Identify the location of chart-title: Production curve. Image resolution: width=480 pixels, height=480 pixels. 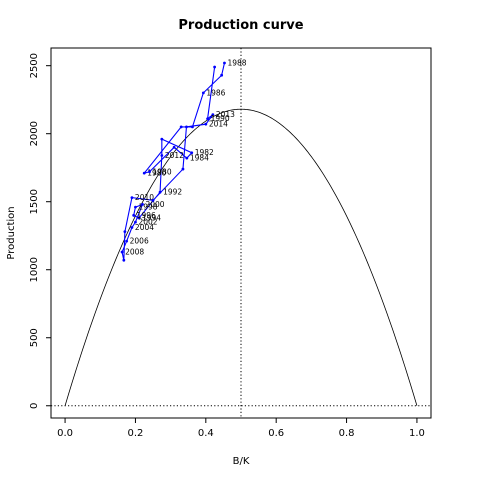
(240, 25).